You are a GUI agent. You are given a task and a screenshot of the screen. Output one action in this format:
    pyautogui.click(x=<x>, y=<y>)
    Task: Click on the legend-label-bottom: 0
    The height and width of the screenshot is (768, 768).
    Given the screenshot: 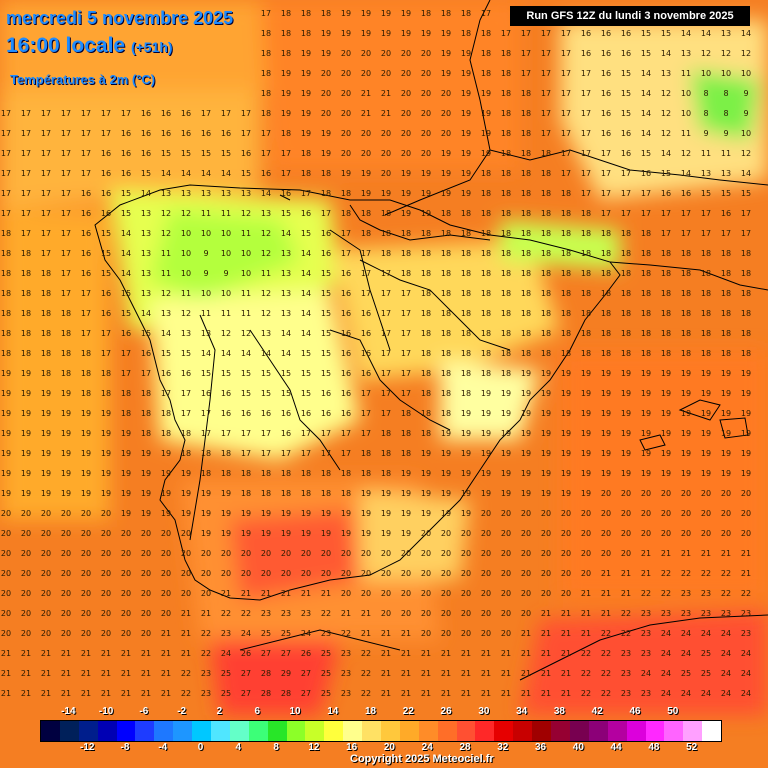 What is the action you would take?
    pyautogui.click(x=200, y=747)
    